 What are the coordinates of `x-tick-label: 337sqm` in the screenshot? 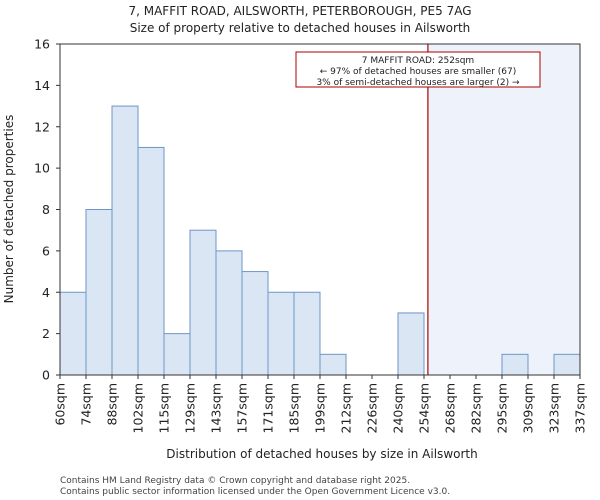 It's located at (580, 408).